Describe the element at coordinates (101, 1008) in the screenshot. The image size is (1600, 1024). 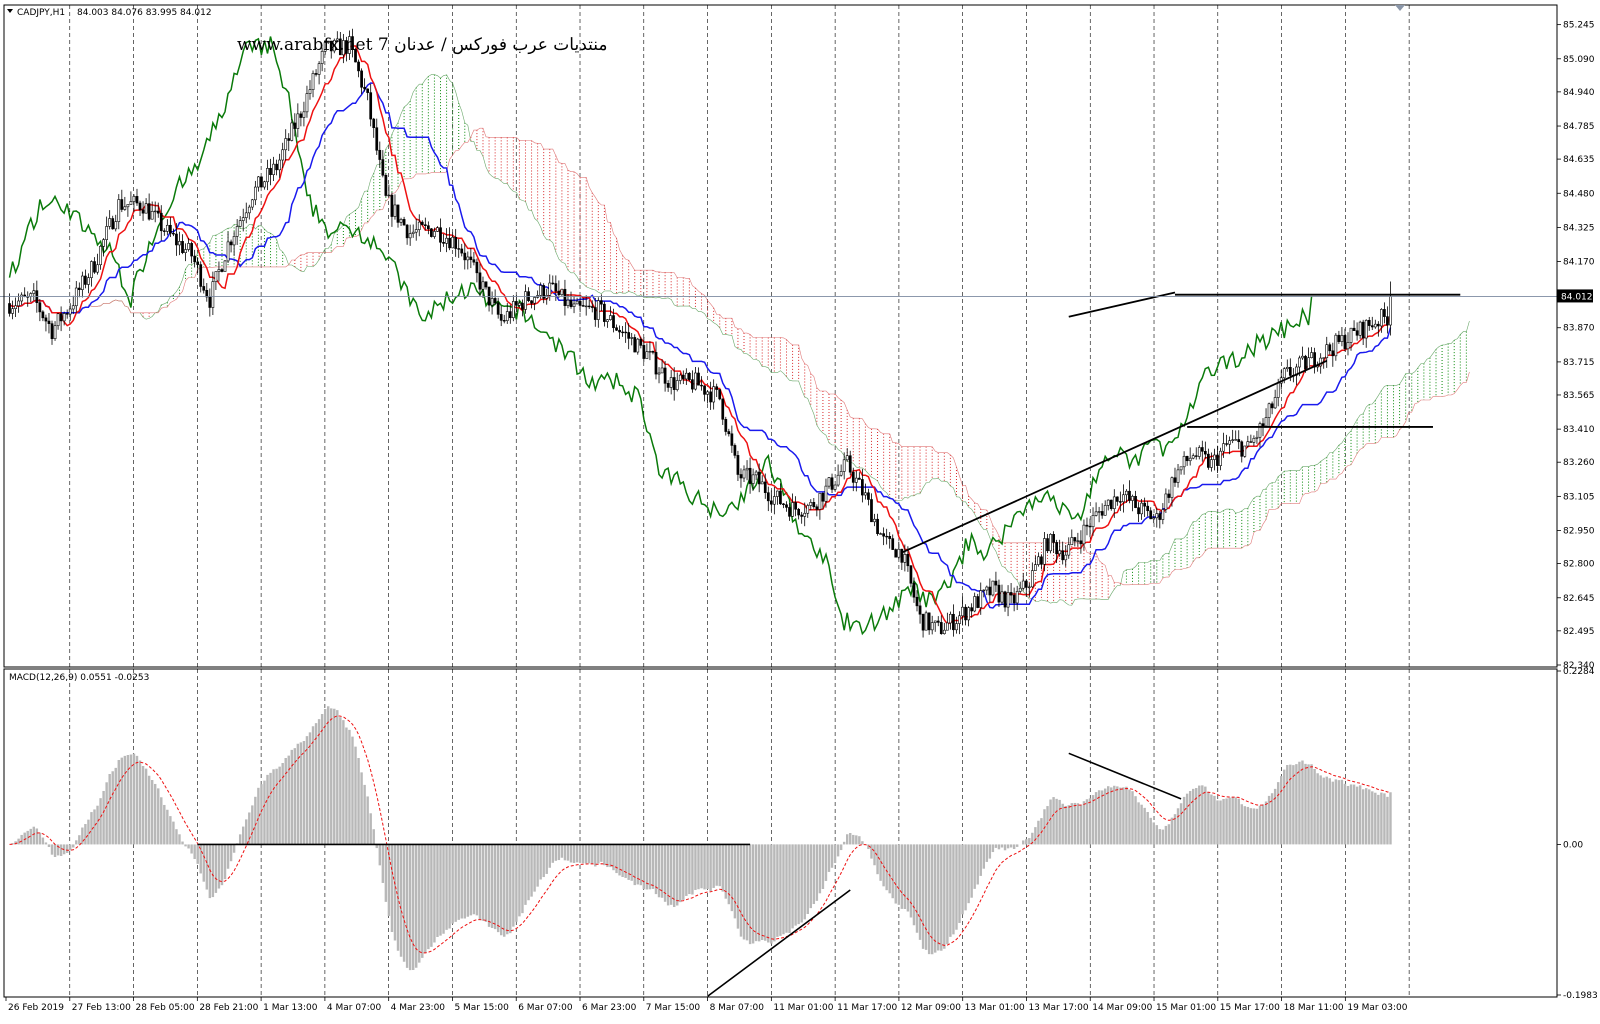
I see `x-tick-label: 27 Feb 13:00` at that location.